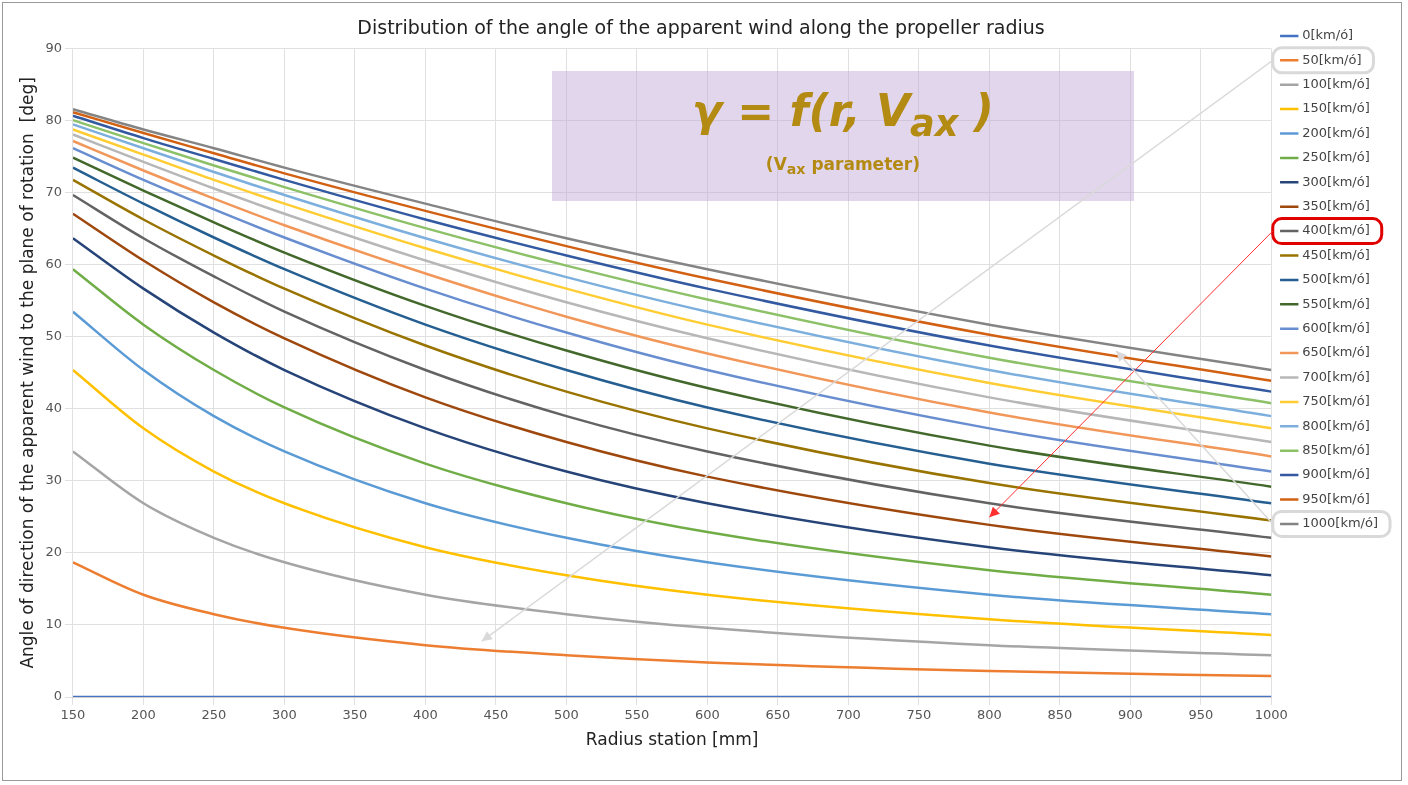 The width and height of the screenshot is (1408, 785). Describe the element at coordinates (1328, 35) in the screenshot. I see `legend-label: 0[km/ó]` at that location.